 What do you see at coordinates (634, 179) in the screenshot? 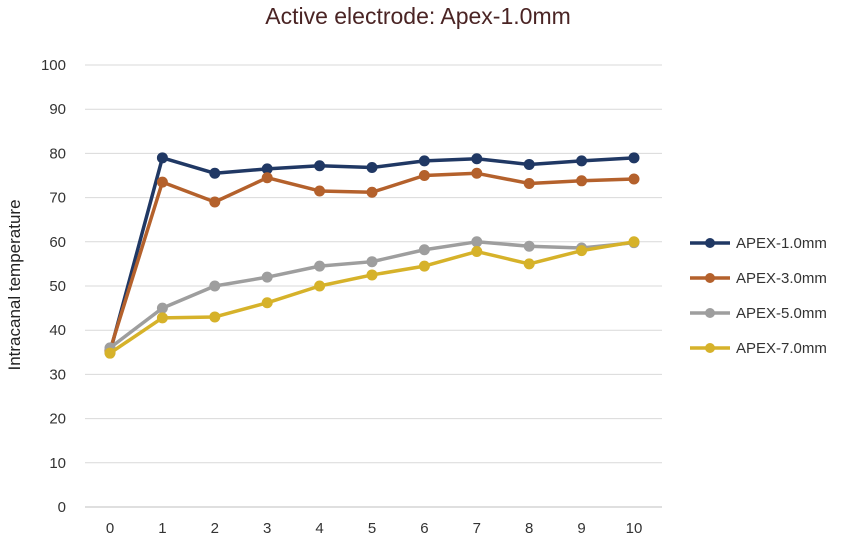
I see `data-point-apex-3-0mm-x10` at bounding box center [634, 179].